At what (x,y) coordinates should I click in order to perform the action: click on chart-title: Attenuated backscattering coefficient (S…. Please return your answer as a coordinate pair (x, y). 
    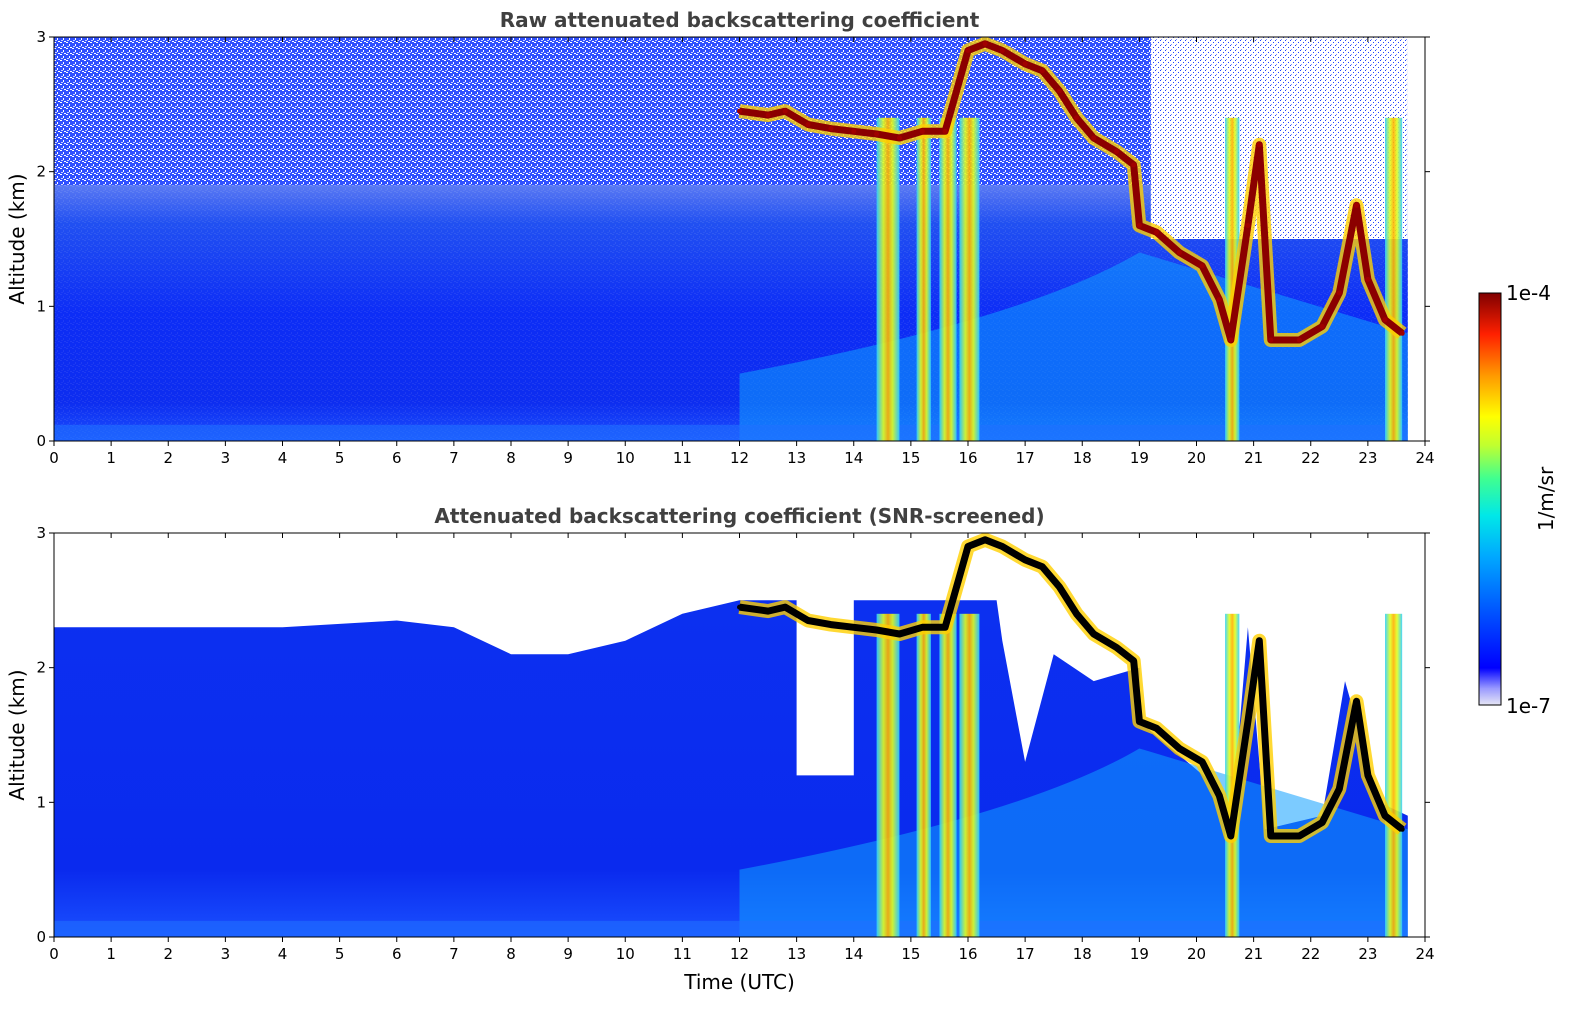
    Looking at the image, I should click on (739, 516).